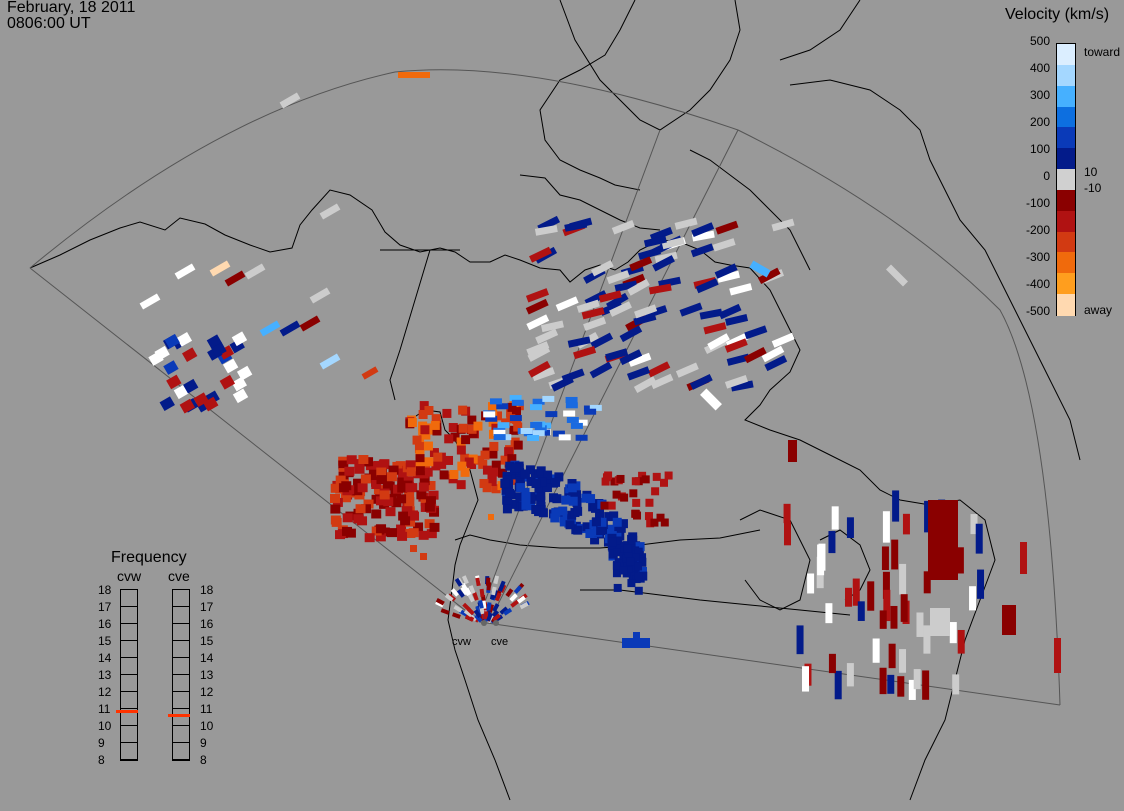 This screenshot has width=1124, height=811. What do you see at coordinates (1066, 179) in the screenshot?
I see `velocity-colorbar` at bounding box center [1066, 179].